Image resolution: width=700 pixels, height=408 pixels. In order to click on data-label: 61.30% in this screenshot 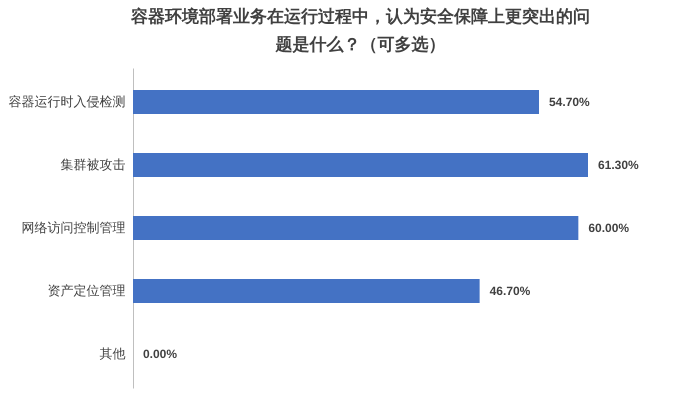, I will do `click(619, 165)`.